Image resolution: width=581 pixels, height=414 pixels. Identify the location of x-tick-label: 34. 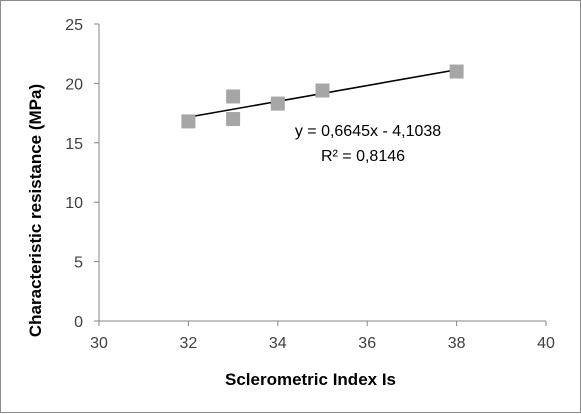
(278, 343).